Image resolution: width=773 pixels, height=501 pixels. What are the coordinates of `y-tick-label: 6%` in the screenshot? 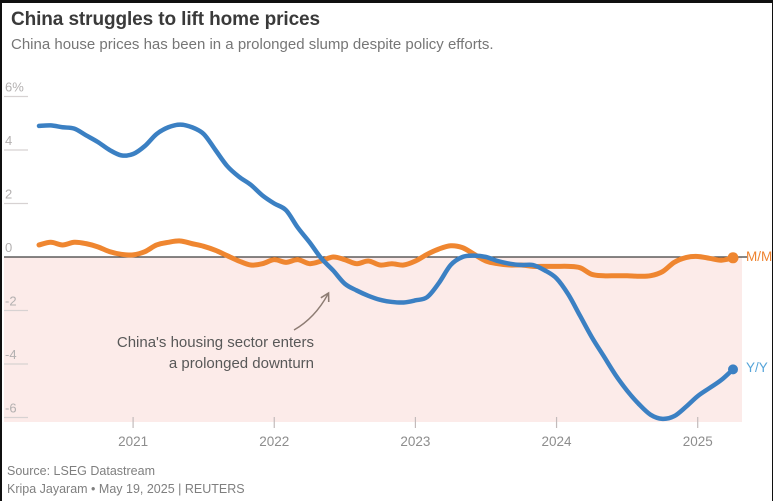 It's located at (14, 87).